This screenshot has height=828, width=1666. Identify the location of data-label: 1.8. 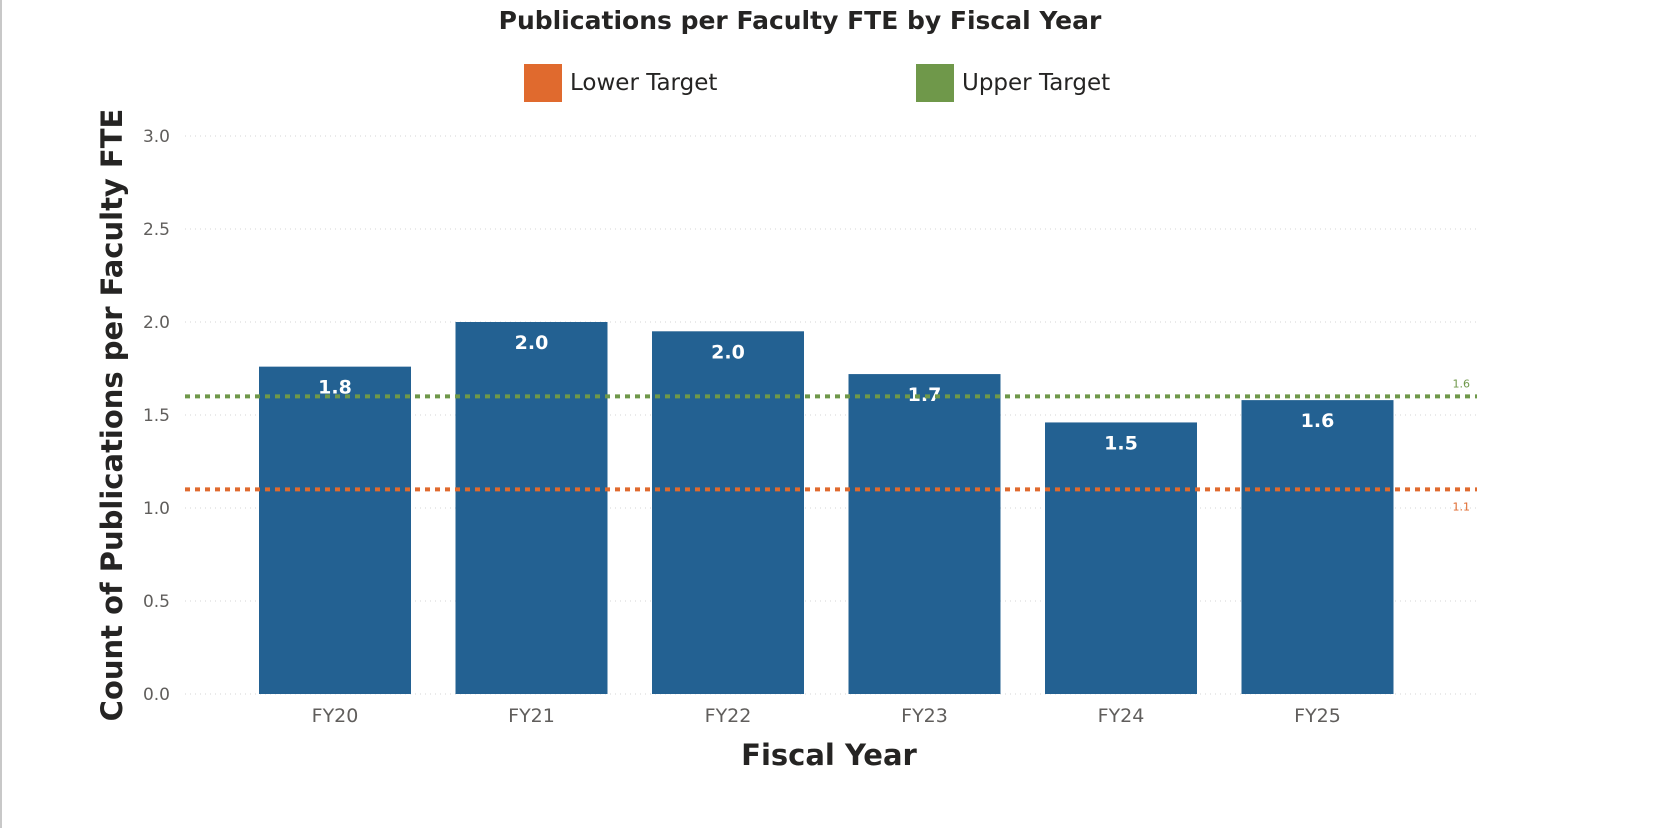
(335, 388).